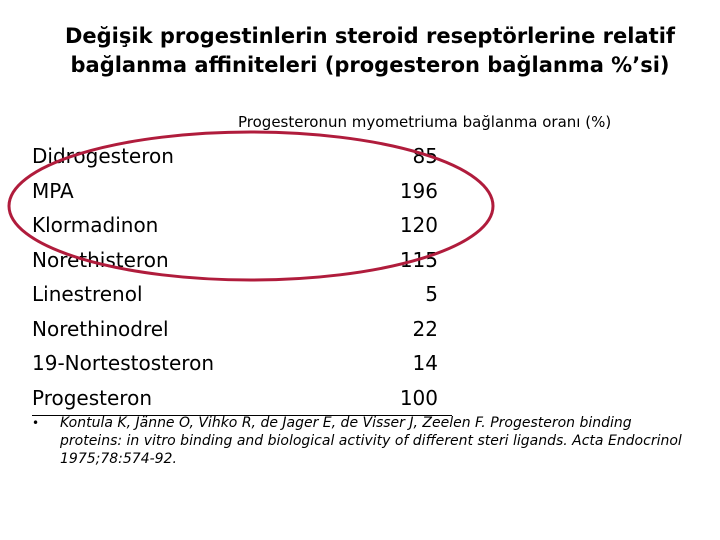 The width and height of the screenshot is (720, 540). What do you see at coordinates (418, 225) in the screenshot?
I see `row-value: 120` at bounding box center [418, 225].